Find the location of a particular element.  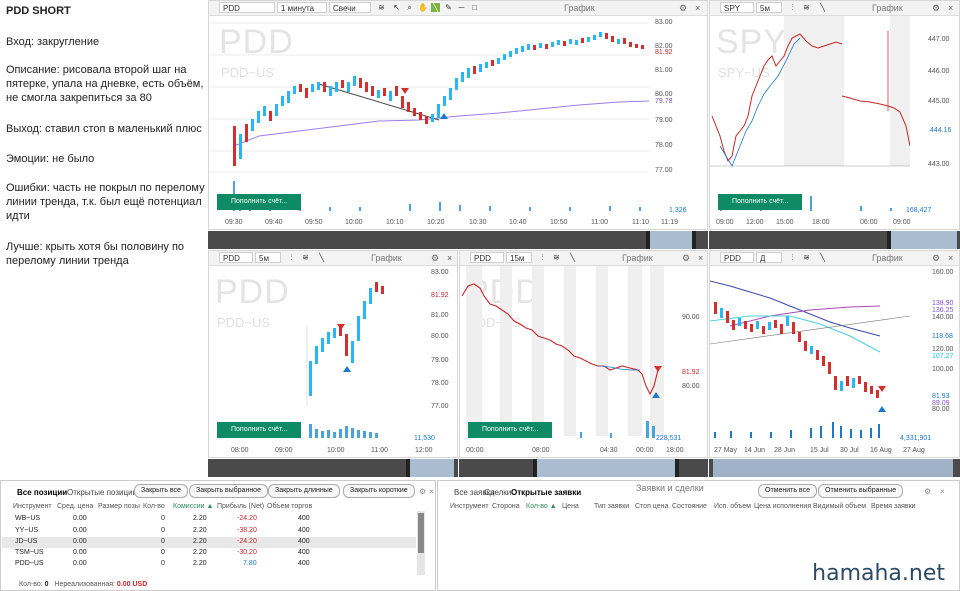

close-short-button: Закрыть короткие is located at coordinates (379, 491).